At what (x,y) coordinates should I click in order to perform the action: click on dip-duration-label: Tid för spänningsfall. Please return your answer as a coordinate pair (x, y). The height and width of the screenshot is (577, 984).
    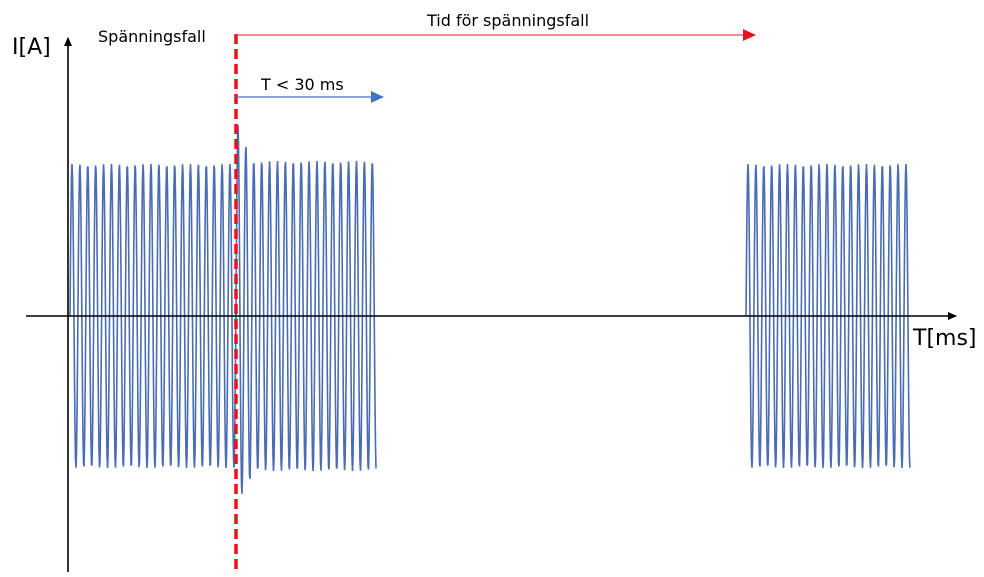
    Looking at the image, I should click on (507, 20).